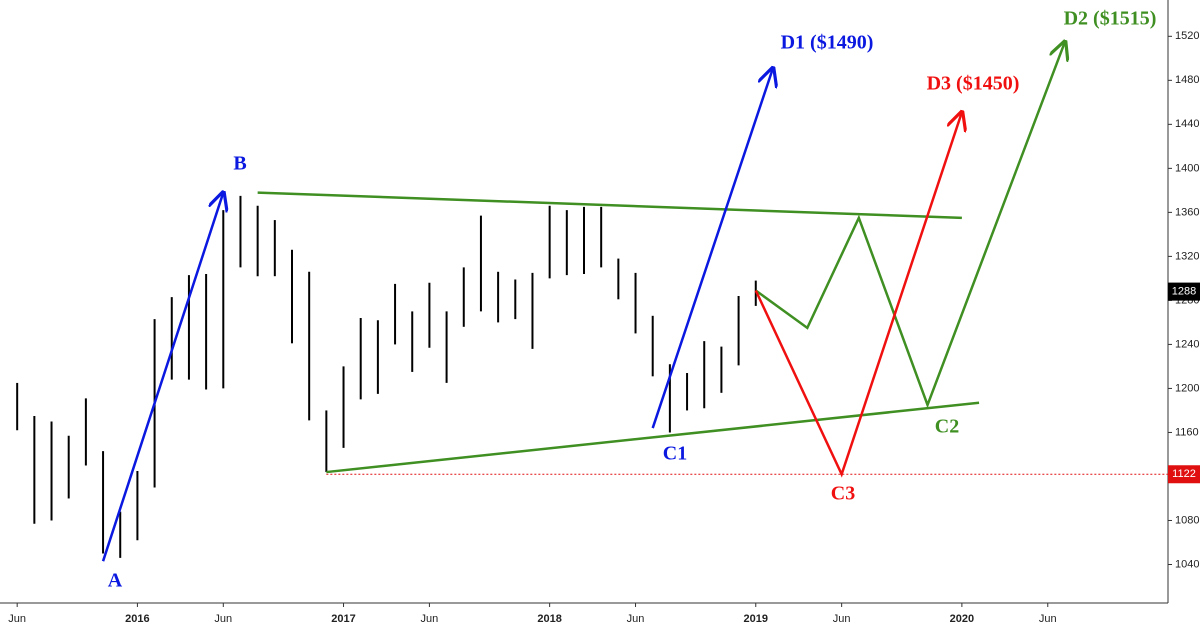 This screenshot has height=628, width=1200. What do you see at coordinates (1187, 124) in the screenshot?
I see `y-tick-label: 1440` at bounding box center [1187, 124].